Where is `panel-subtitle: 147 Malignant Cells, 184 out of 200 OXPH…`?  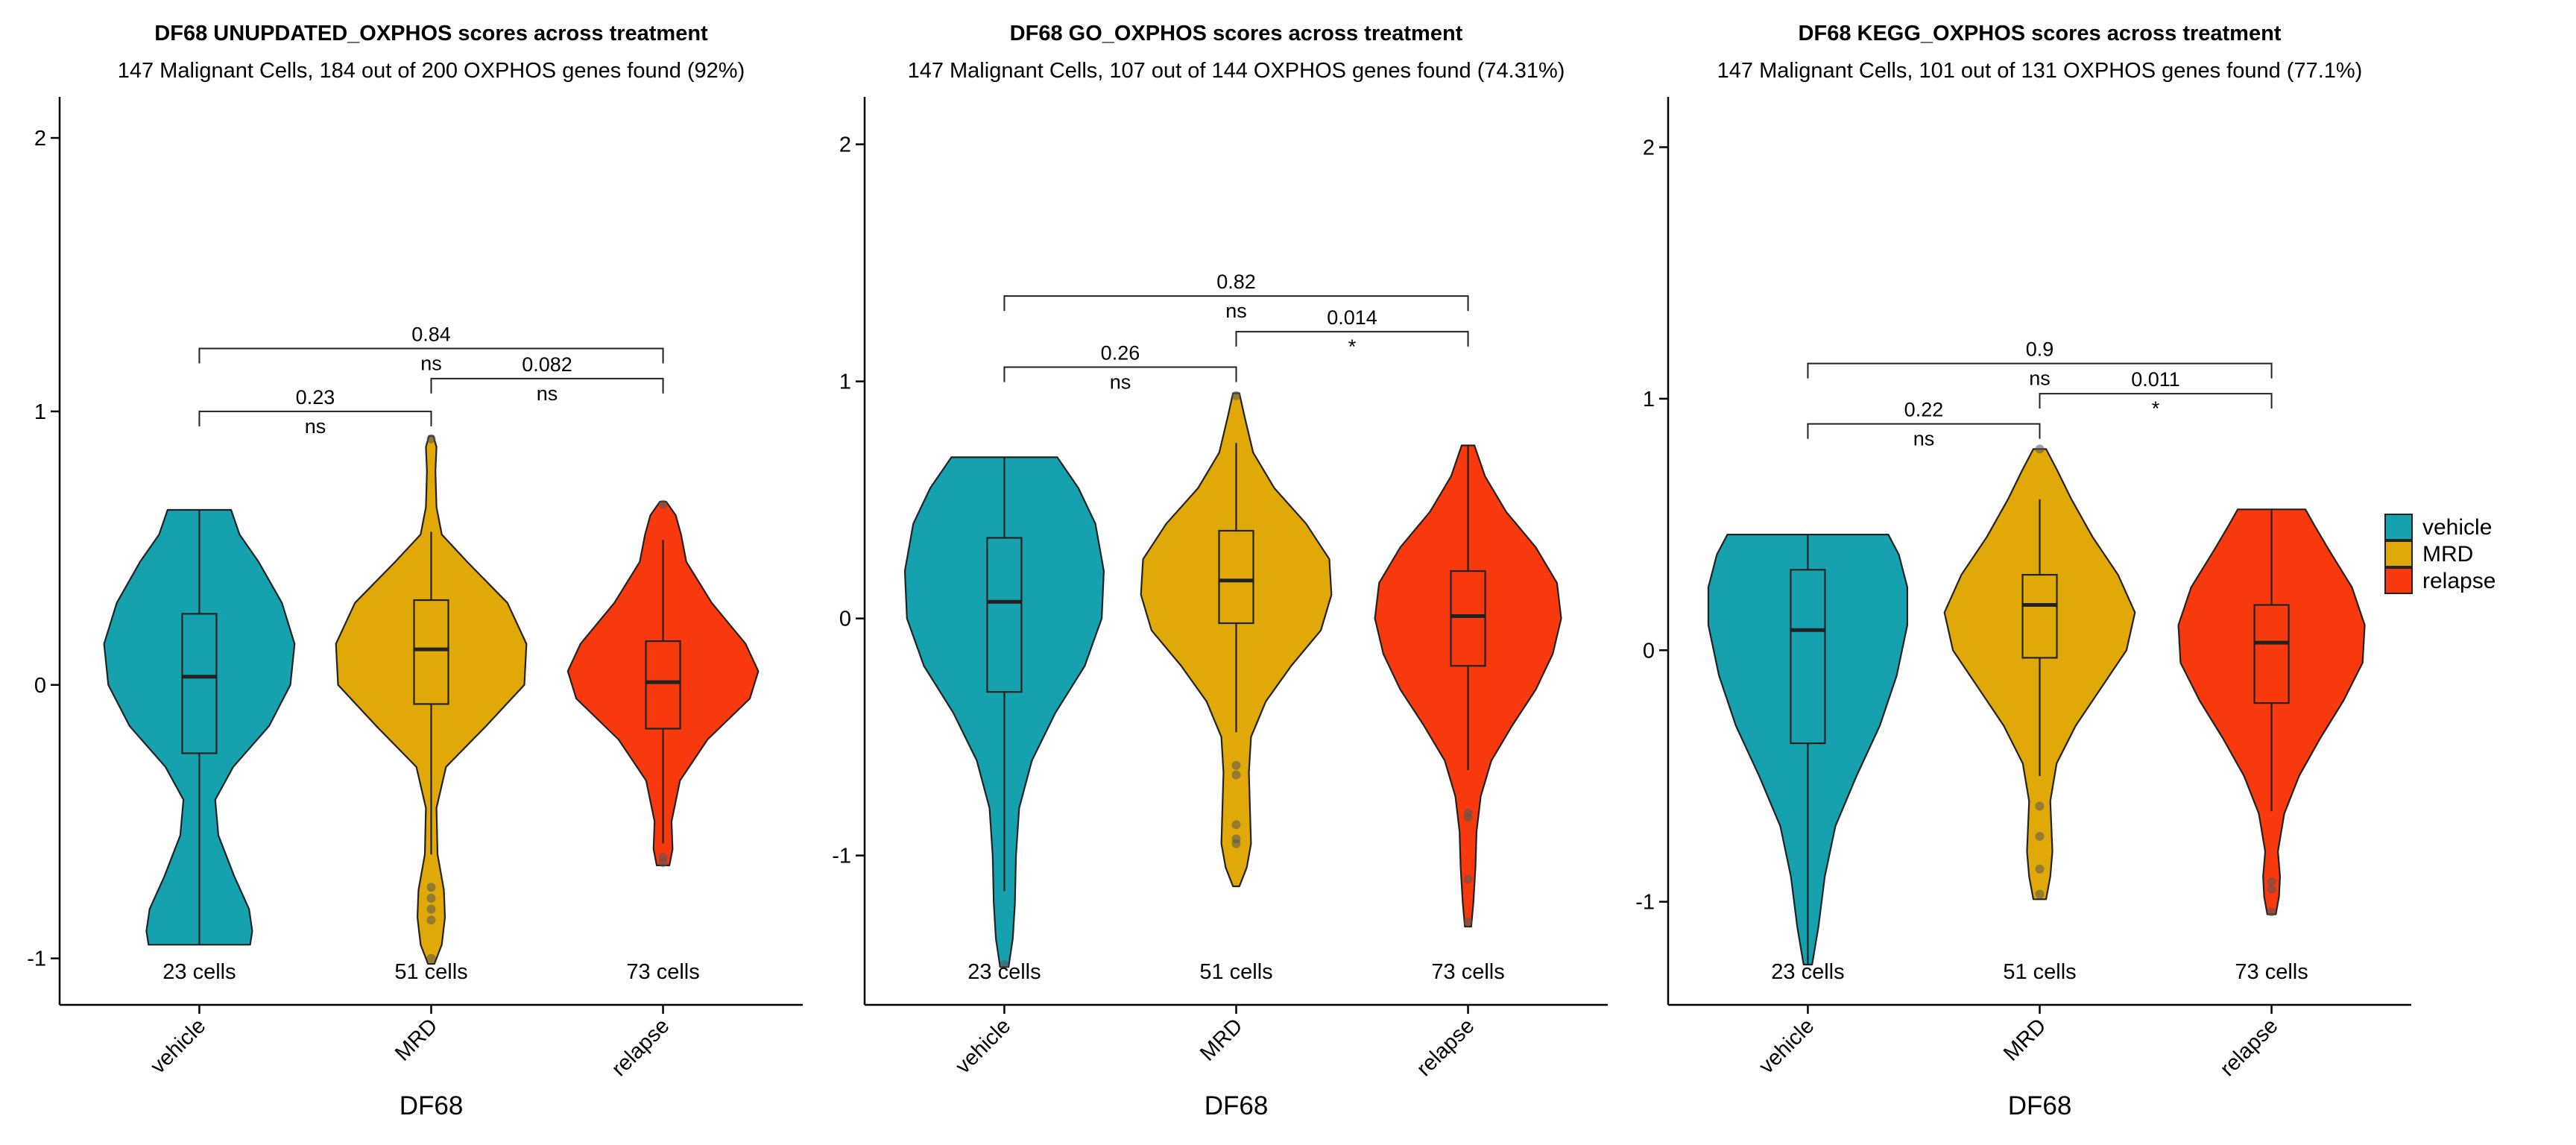
panel-subtitle: 147 Malignant Cells, 184 out of 200 OXPH… is located at coordinates (431, 71).